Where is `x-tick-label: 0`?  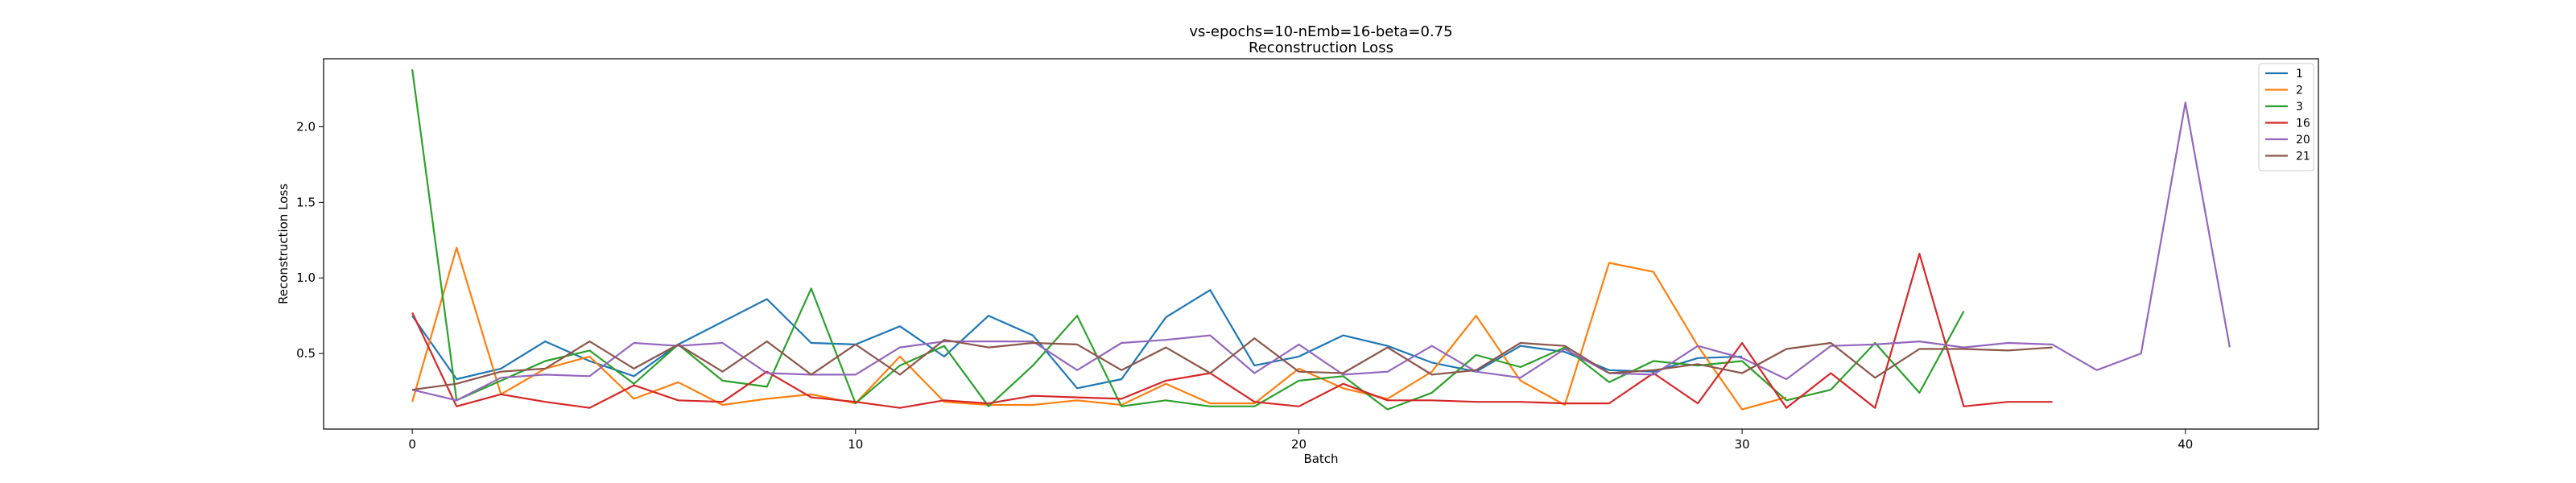 x-tick-label: 0 is located at coordinates (412, 444).